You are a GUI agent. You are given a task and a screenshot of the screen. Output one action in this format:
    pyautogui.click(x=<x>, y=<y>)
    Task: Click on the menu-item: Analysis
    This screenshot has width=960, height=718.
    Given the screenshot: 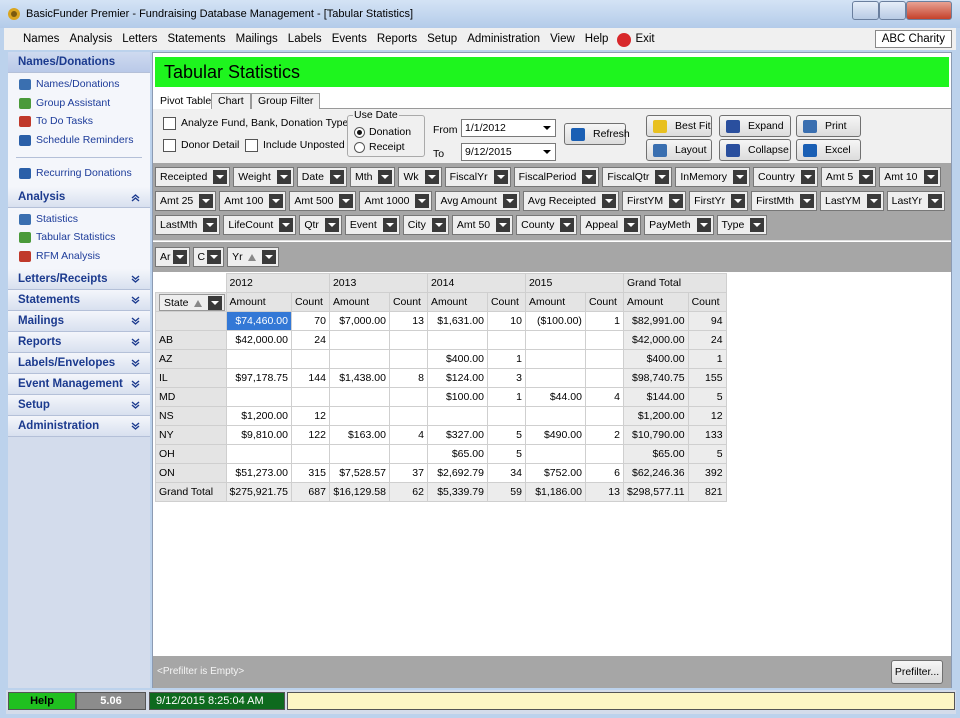 What is the action you would take?
    pyautogui.click(x=91, y=39)
    